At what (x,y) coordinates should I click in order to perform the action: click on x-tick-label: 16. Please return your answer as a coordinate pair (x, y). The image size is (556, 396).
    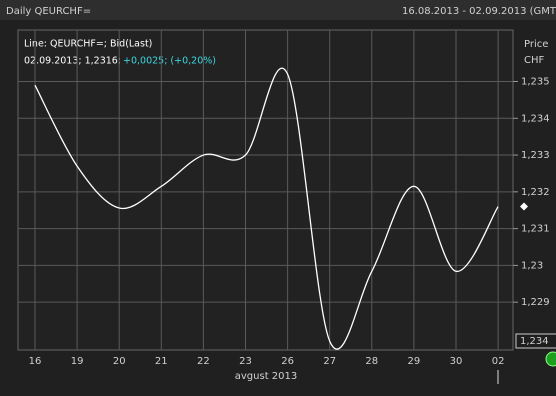
    Looking at the image, I should click on (35, 361).